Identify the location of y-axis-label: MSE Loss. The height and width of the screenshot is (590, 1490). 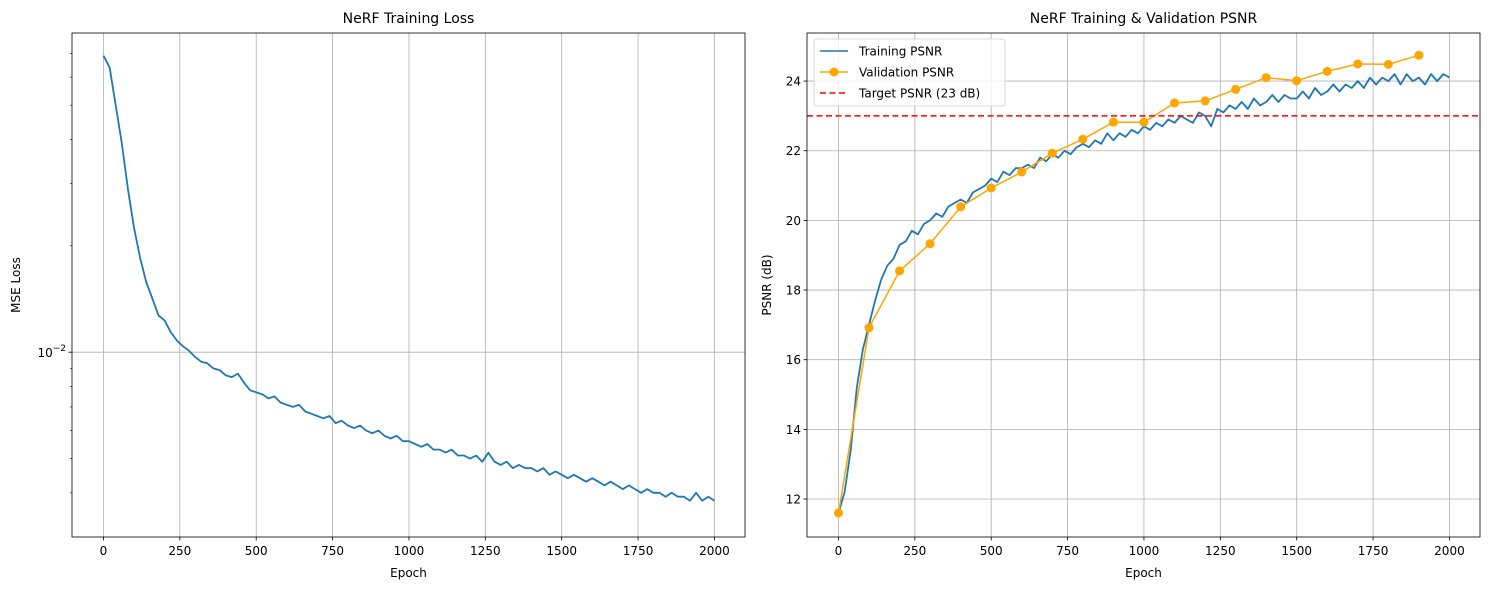
(16, 285).